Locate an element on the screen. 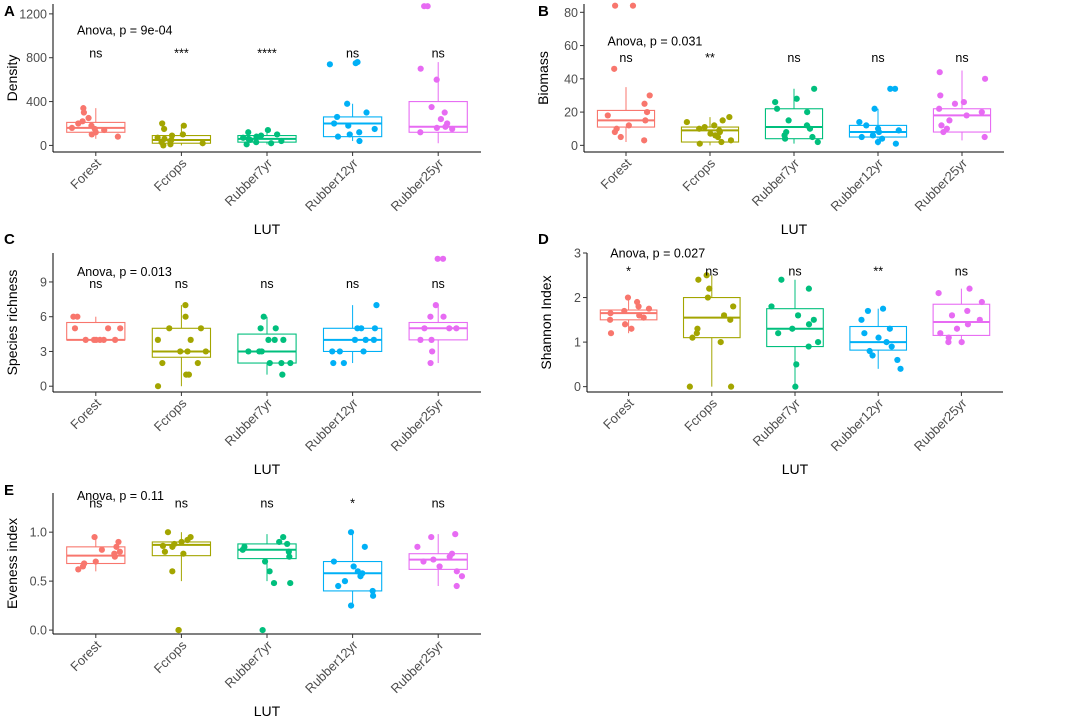 The image size is (1084, 725). y-tick-label: 80 is located at coordinates (571, 13).